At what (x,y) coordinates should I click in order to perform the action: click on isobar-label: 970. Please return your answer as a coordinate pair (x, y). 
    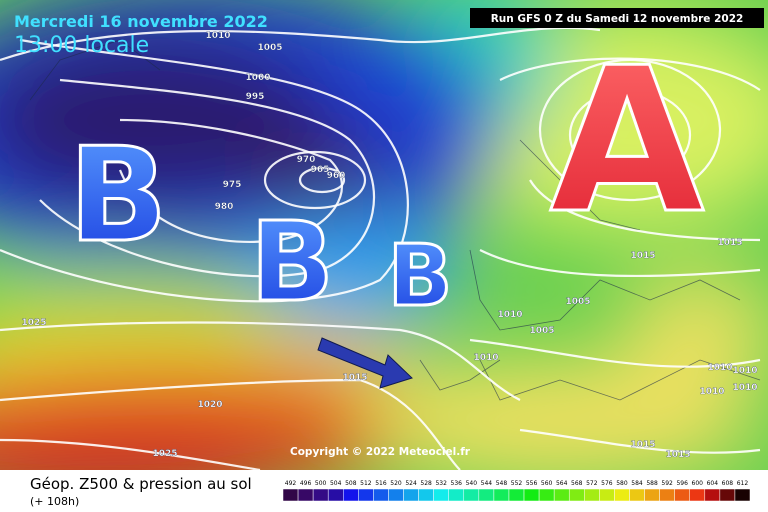
    Looking at the image, I should click on (306, 160).